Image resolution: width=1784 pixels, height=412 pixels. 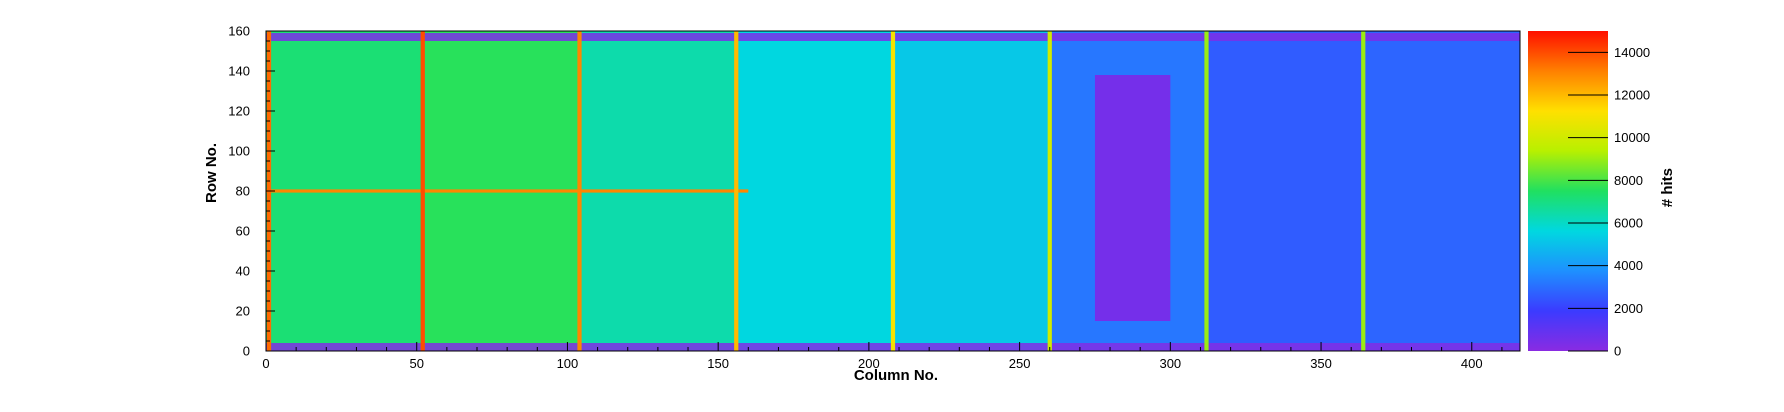 What do you see at coordinates (246, 351) in the screenshot?
I see `y-tick-label: 0` at bounding box center [246, 351].